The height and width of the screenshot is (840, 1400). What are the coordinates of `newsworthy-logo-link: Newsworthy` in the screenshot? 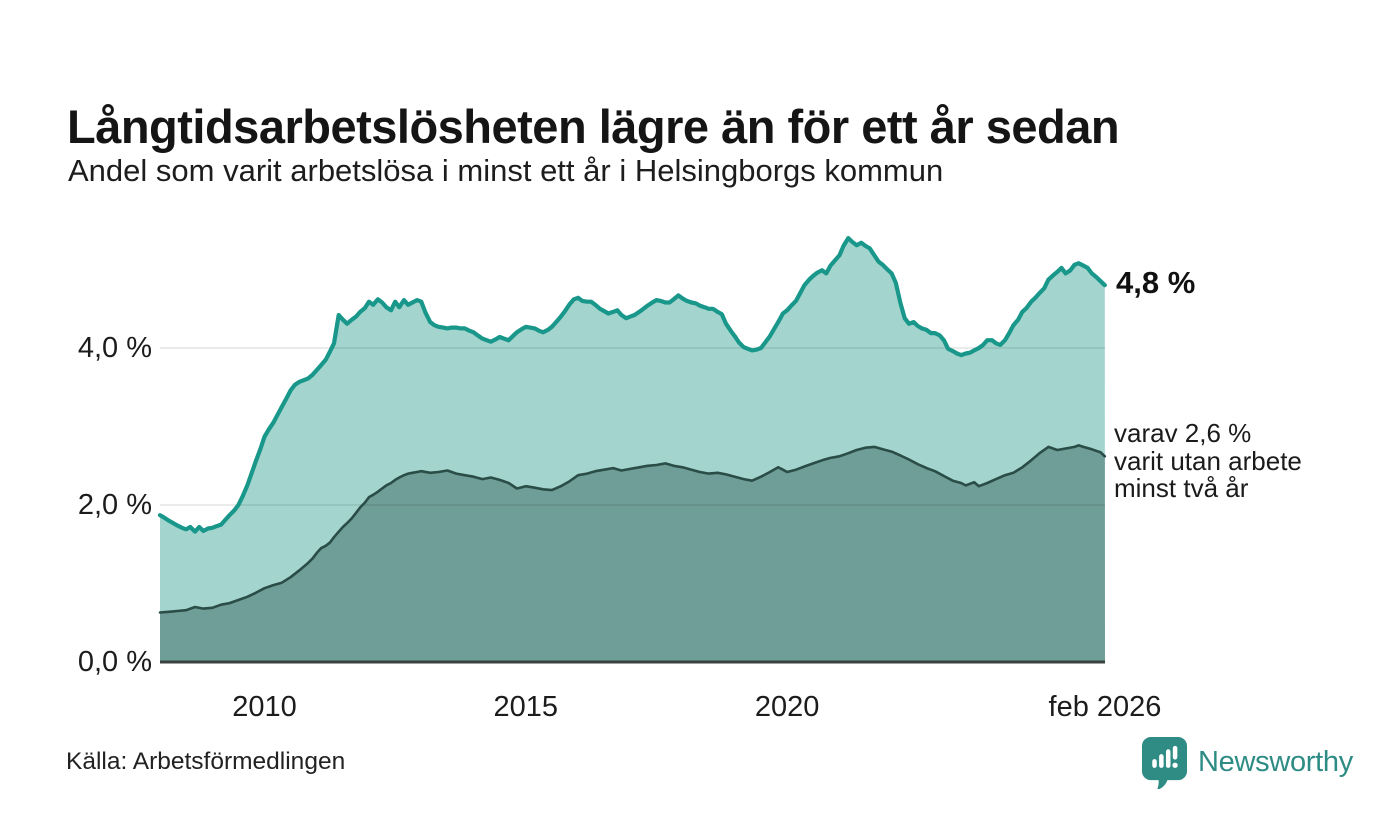 It's located at (1247, 762).